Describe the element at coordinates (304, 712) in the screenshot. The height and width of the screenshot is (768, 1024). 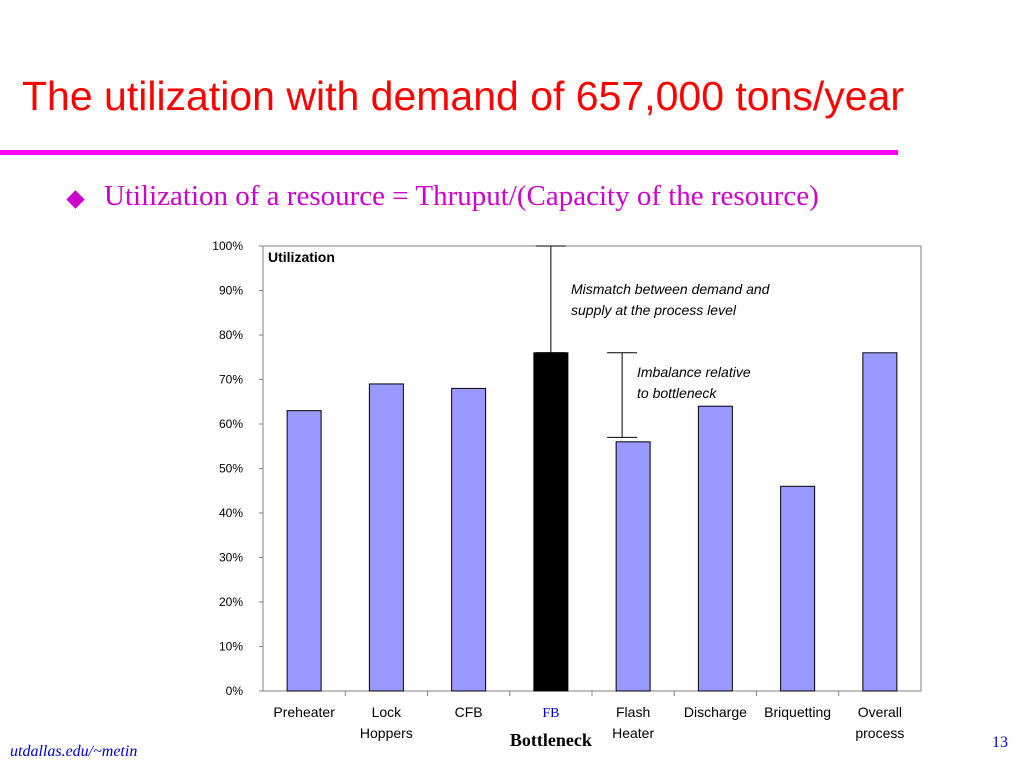
I see `x-category-label: Preheater` at that location.